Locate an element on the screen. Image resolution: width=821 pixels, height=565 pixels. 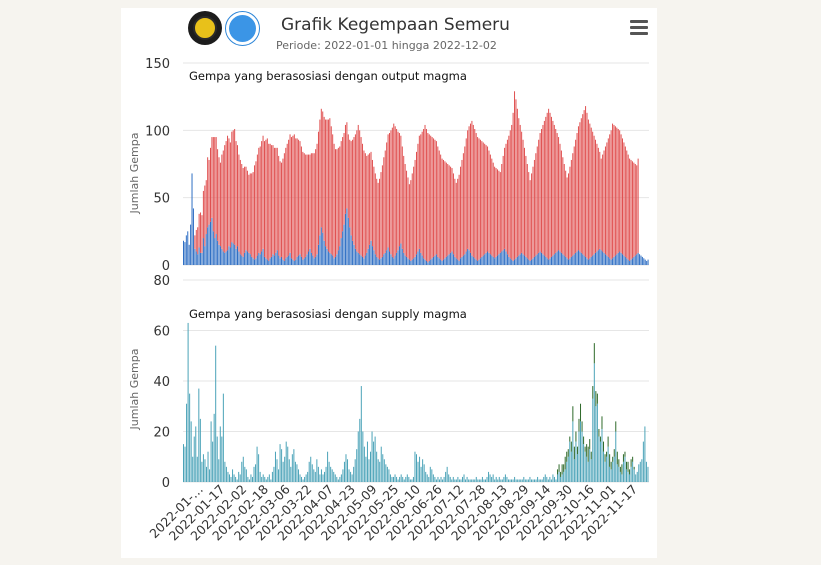
hamburger-menu-icon is located at coordinates (639, 28).